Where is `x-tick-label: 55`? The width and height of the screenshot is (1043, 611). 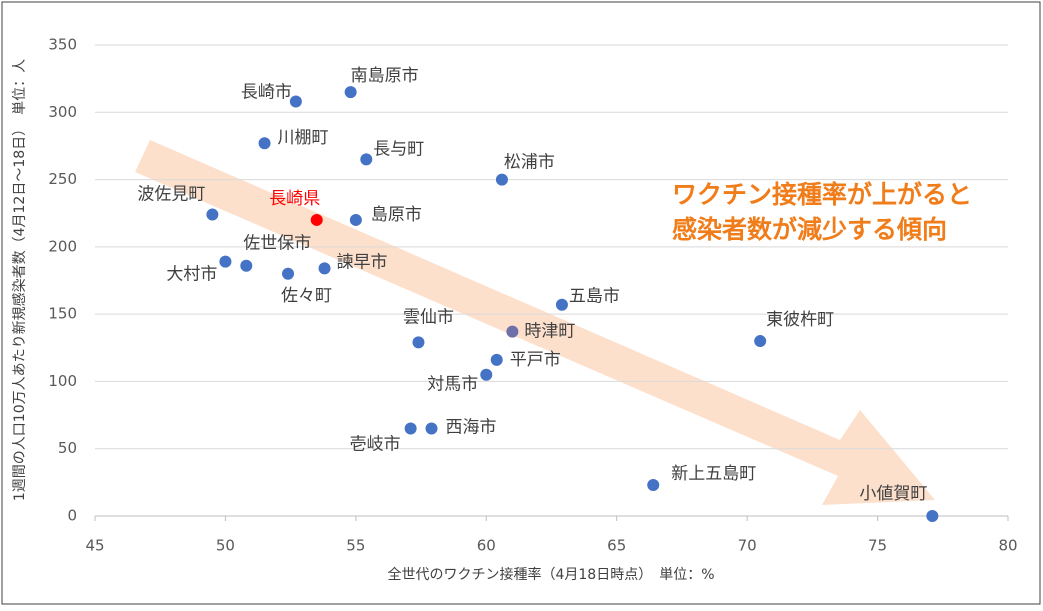 x-tick-label: 55 is located at coordinates (355, 546).